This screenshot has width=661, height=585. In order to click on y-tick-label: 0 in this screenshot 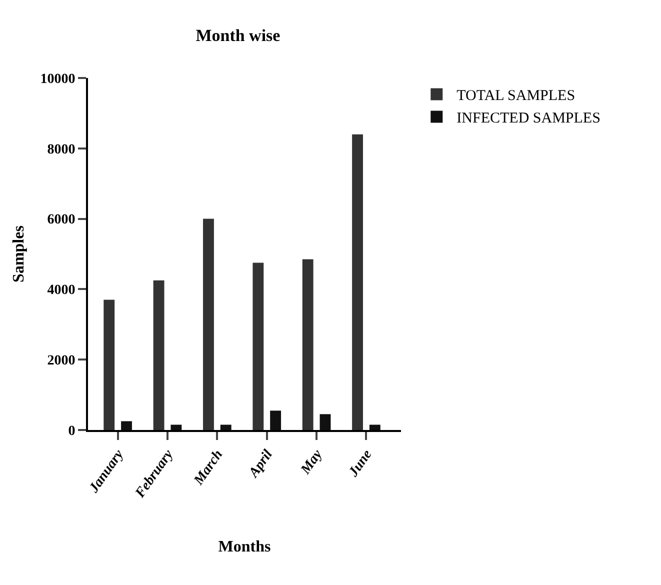, I will do `click(72, 431)`.